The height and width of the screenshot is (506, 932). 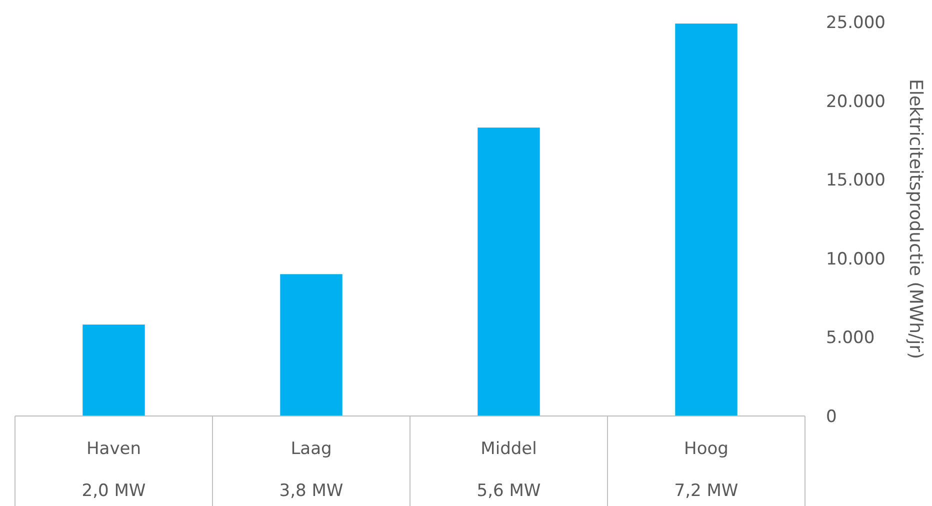 I want to click on category-label: Laag 3,8 MW, so click(x=311, y=470).